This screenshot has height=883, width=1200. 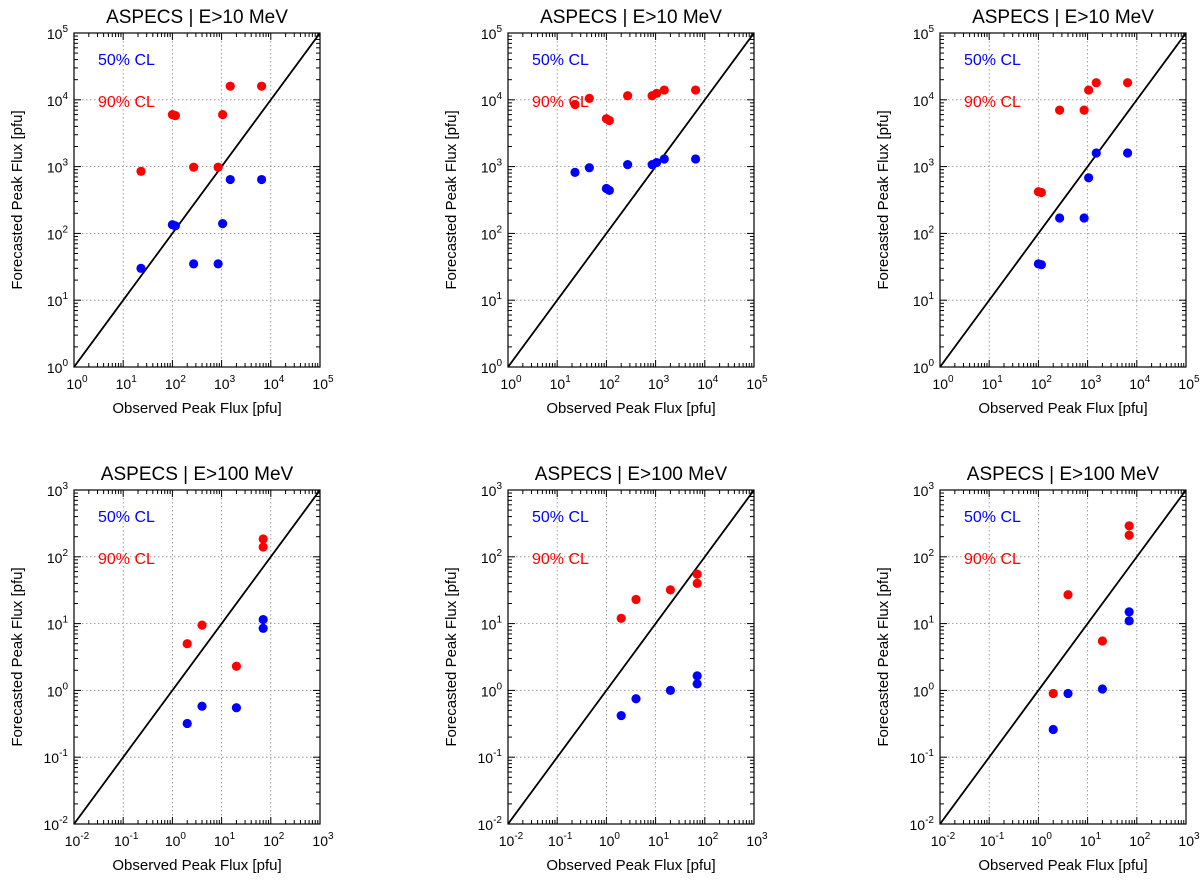 What do you see at coordinates (1140, 383) in the screenshot?
I see `x-tick-label: 10⁴` at bounding box center [1140, 383].